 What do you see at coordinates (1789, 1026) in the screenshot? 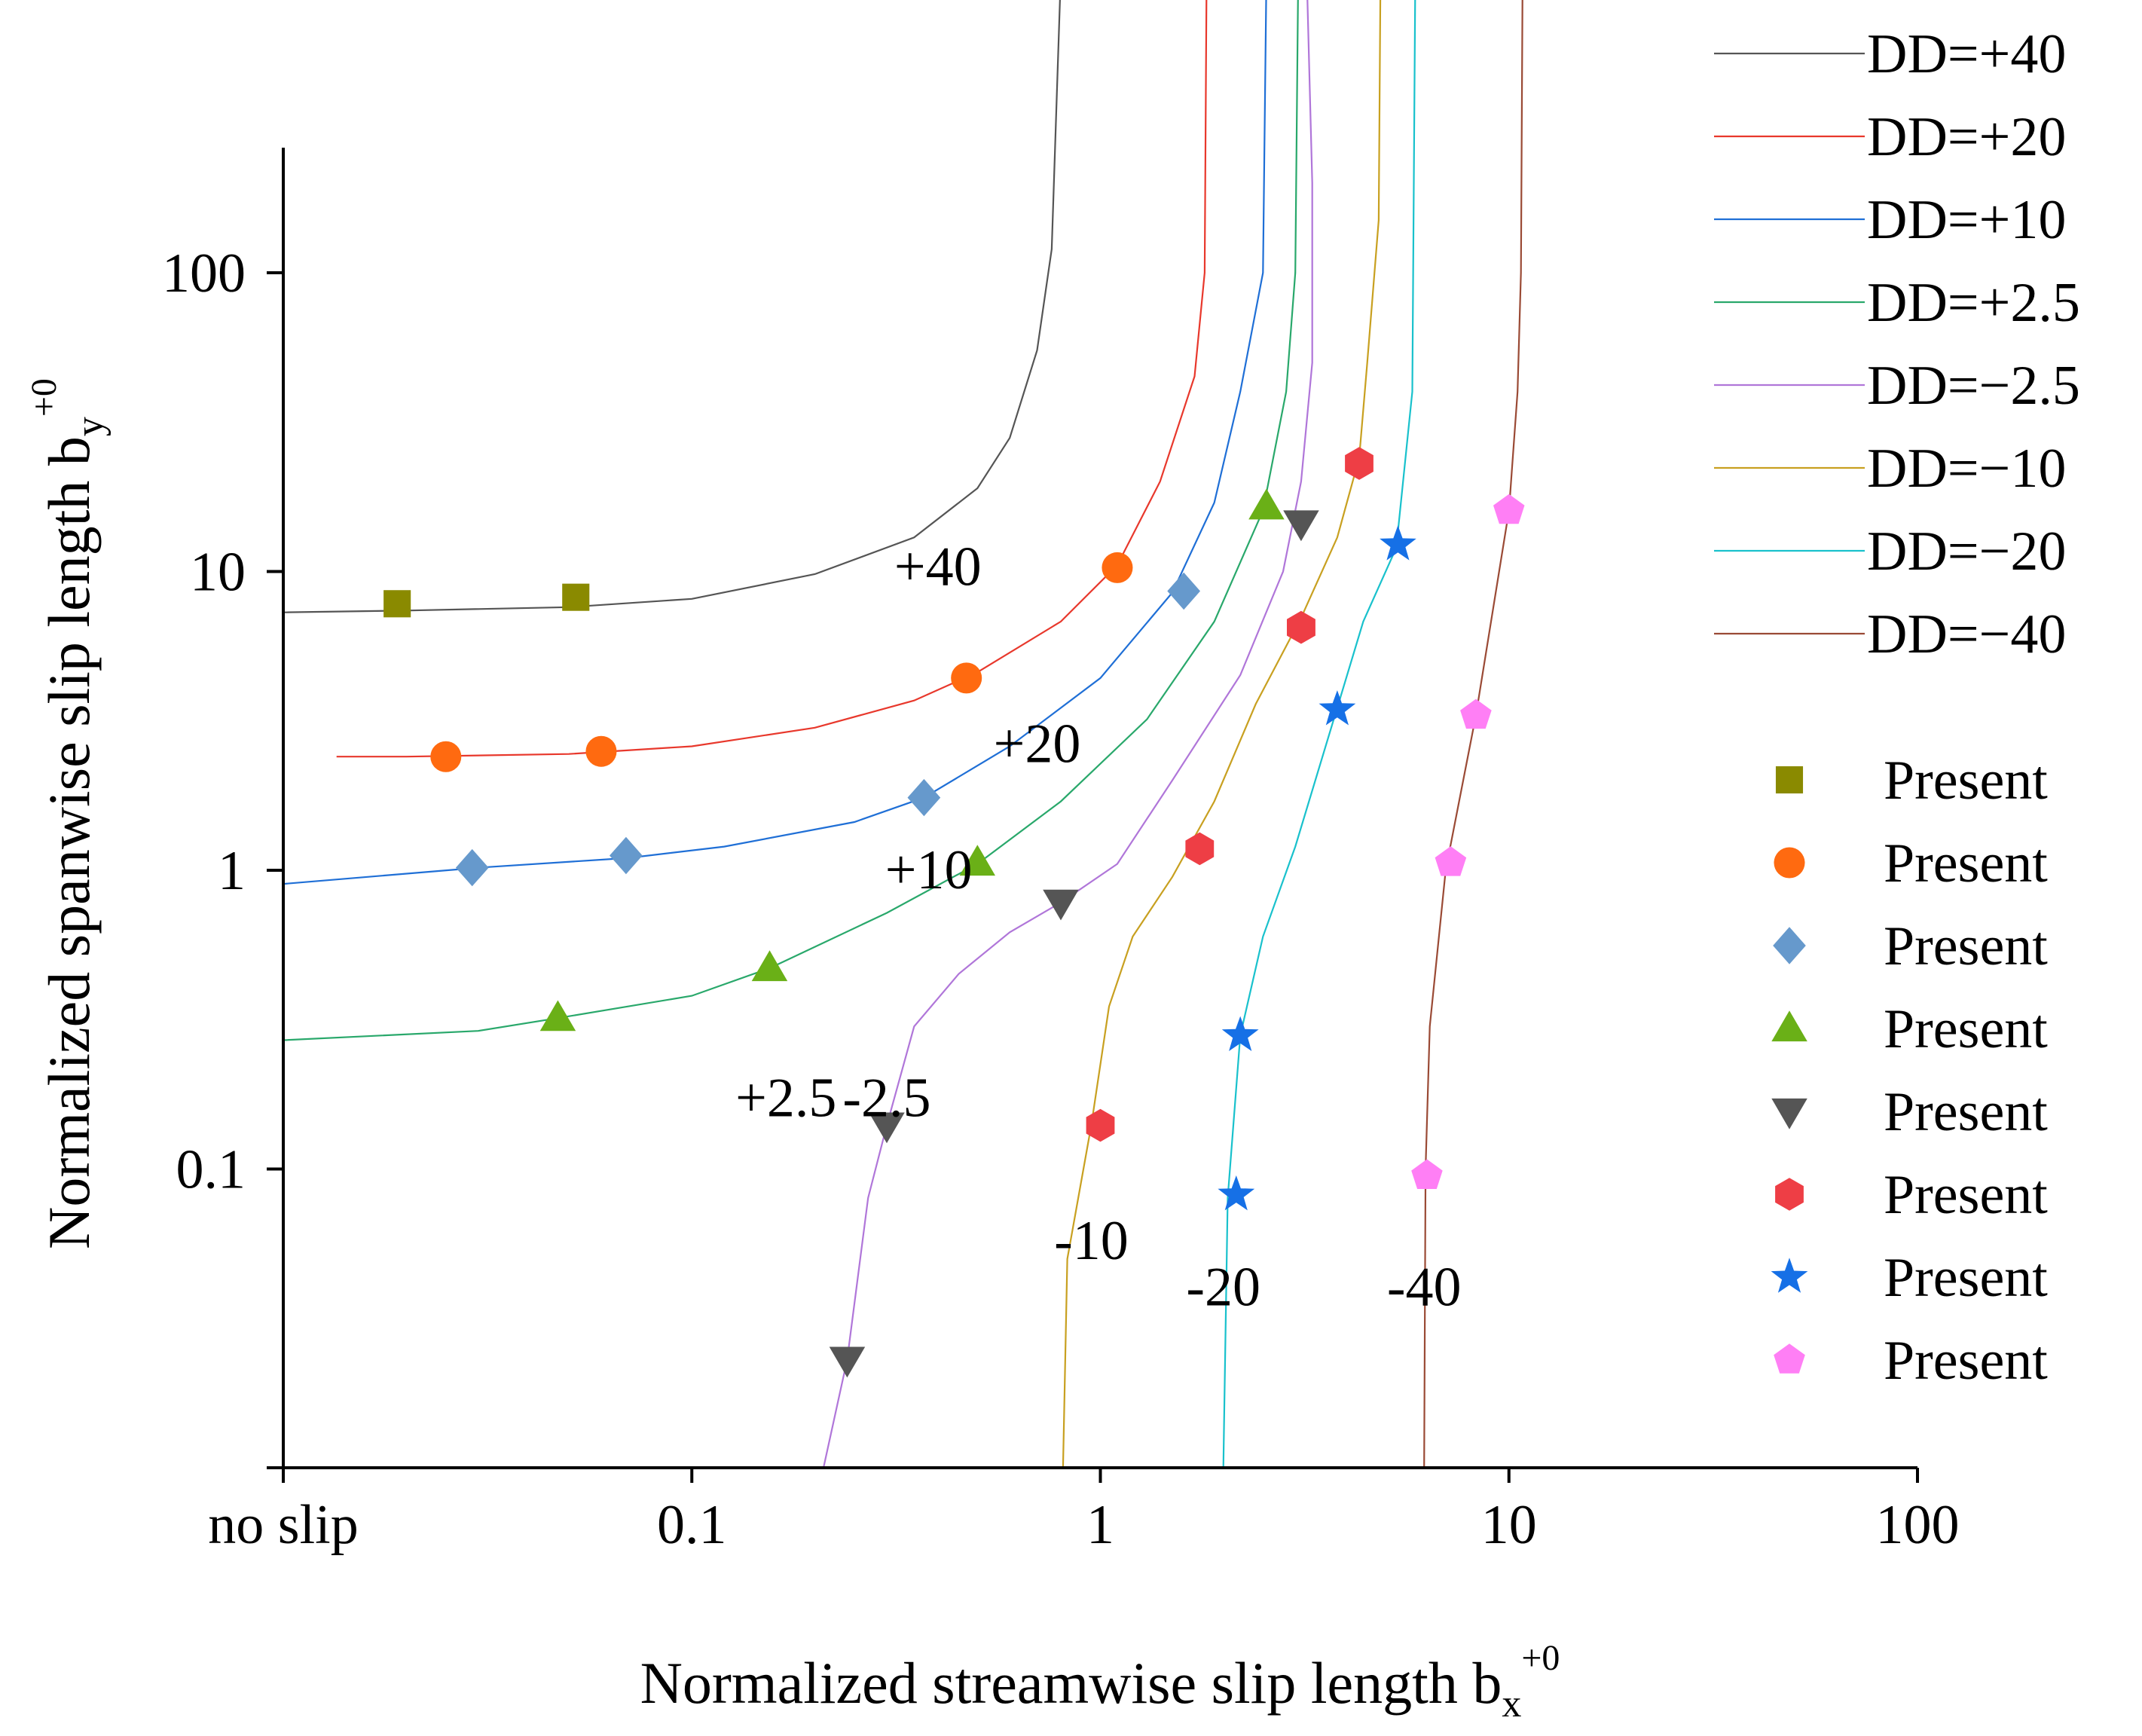
I see `legend-marker-triangle-up` at bounding box center [1789, 1026].